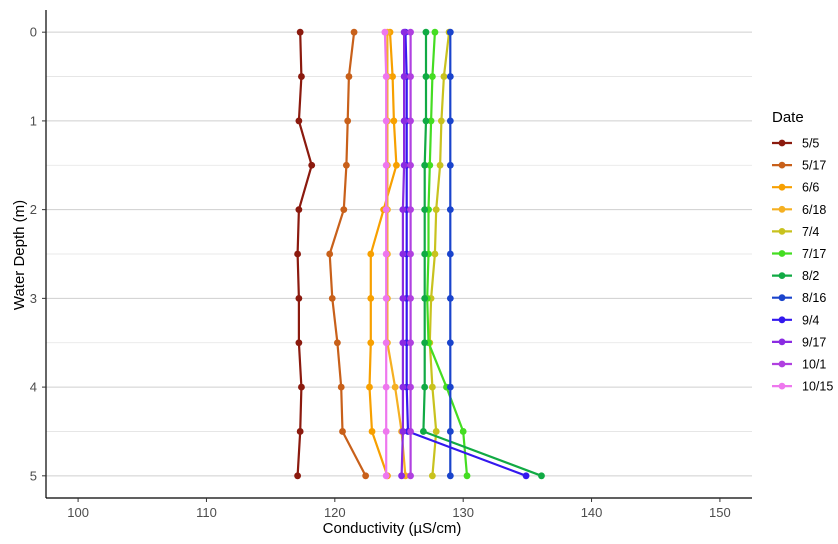 The image size is (838, 544). Describe the element at coordinates (33, 209) in the screenshot. I see `y-tick-label: 2` at that location.